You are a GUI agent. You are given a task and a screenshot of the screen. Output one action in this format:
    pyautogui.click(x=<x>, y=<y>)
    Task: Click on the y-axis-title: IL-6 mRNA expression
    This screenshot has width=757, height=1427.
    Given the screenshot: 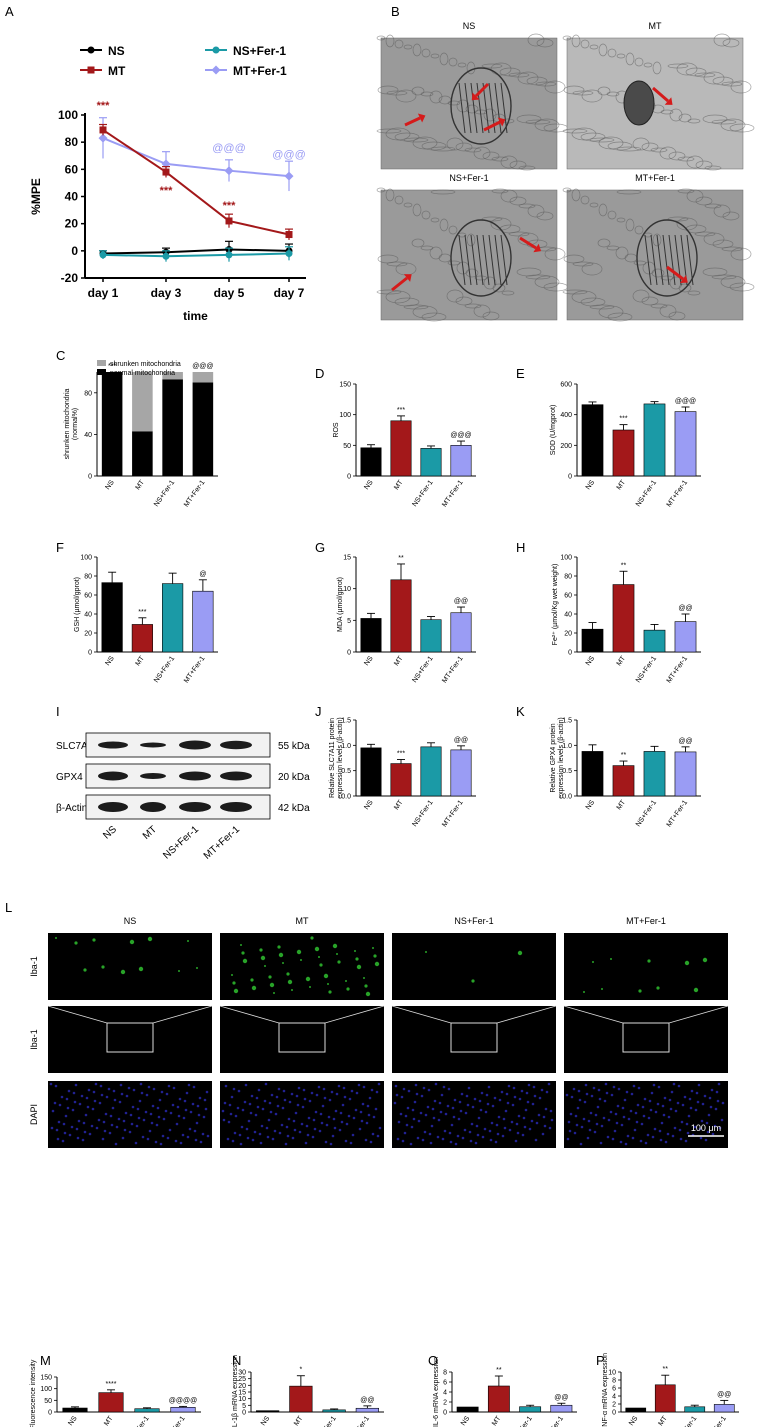 What is the action you would take?
    pyautogui.click(x=436, y=1392)
    